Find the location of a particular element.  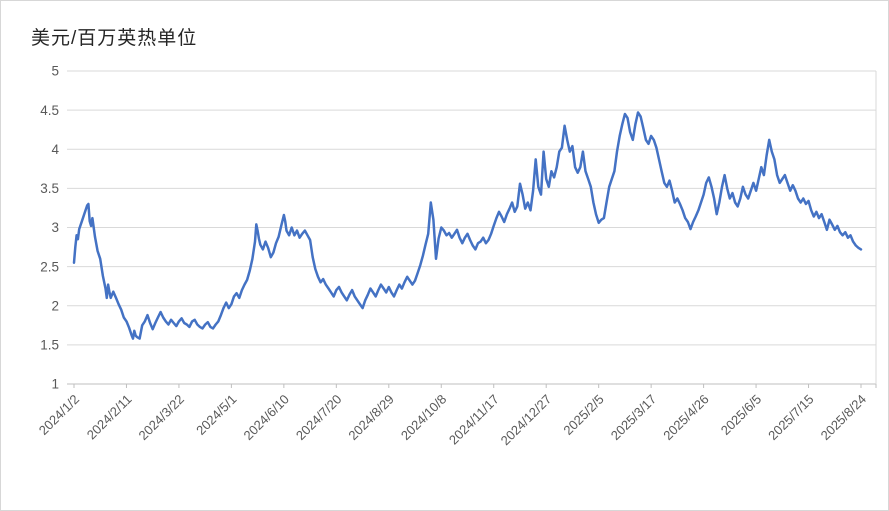

y-tick-label: 3 is located at coordinates (55, 227).